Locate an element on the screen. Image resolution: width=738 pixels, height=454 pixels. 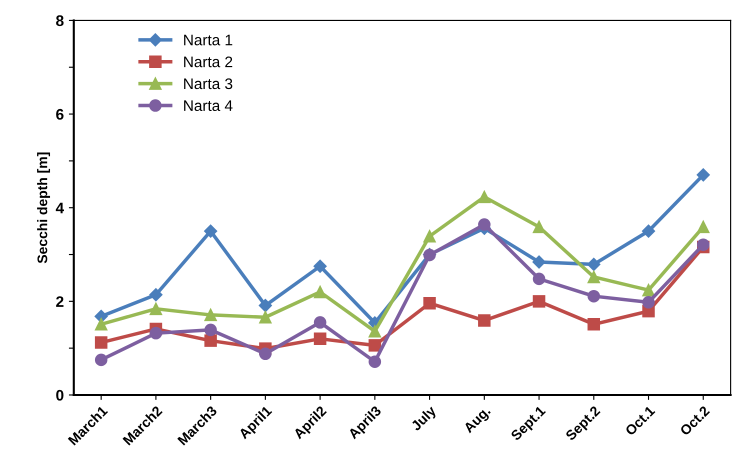
y-axis-title: Secchi depth [m] is located at coordinates (43, 208).